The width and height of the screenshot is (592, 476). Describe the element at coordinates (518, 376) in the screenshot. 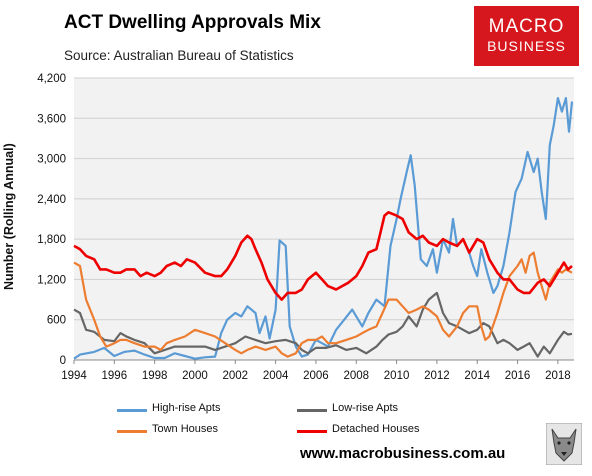

I see `x-tick-label: 2016` at that location.